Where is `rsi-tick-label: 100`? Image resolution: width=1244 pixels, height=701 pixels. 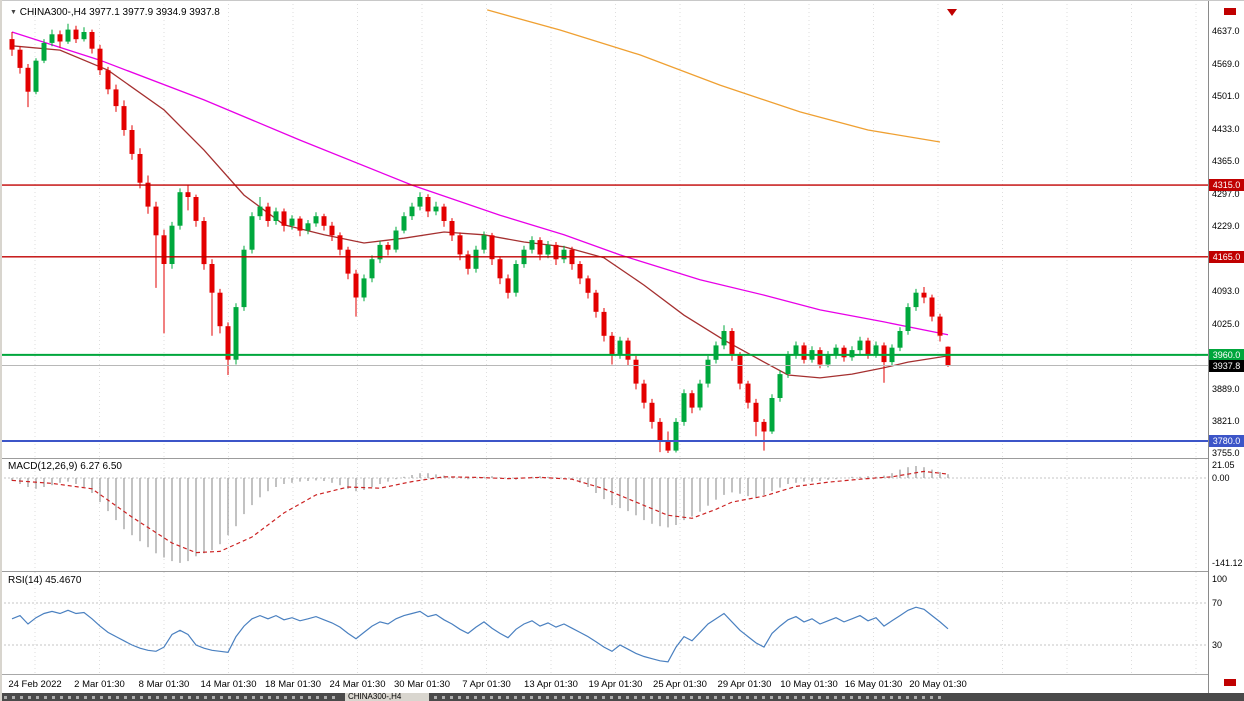 rsi-tick-label: 100 is located at coordinates (1220, 579).